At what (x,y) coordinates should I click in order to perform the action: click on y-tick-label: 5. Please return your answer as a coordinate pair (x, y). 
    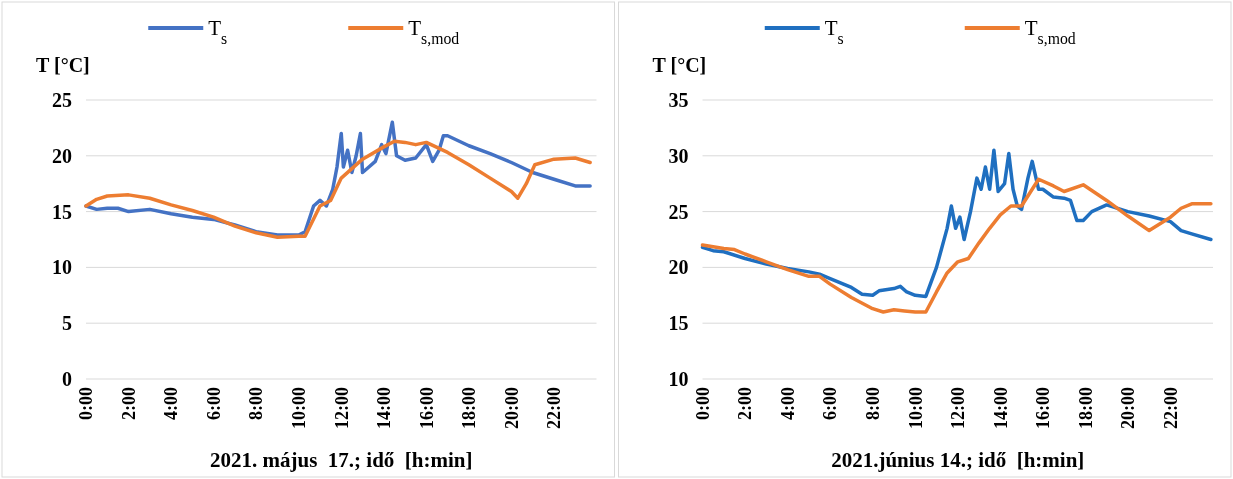
    Looking at the image, I should click on (67, 323).